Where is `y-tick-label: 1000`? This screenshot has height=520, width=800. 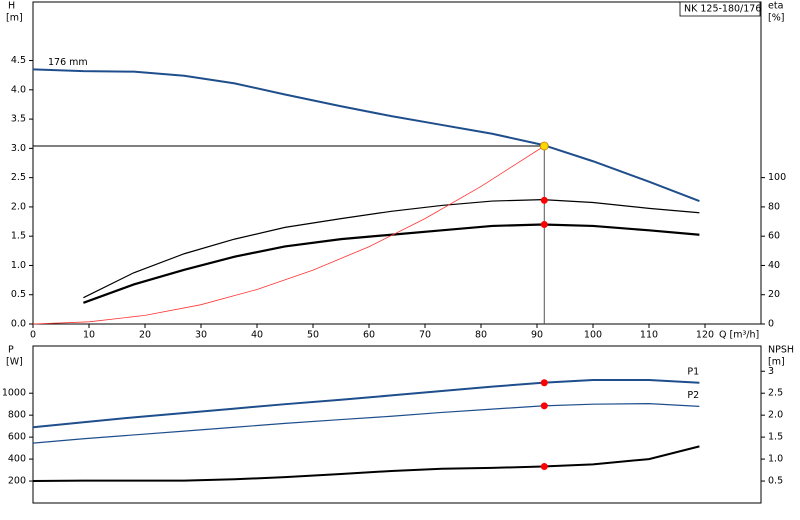 y-tick-label: 1000 is located at coordinates (14, 393).